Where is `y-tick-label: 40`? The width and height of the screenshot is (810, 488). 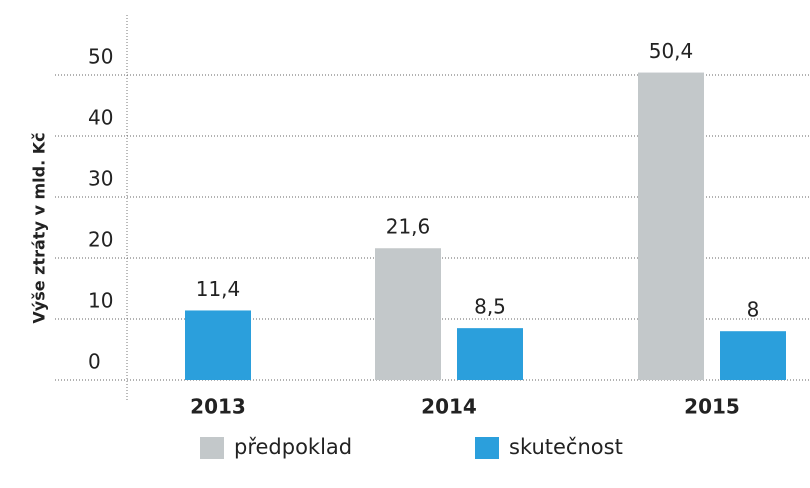
y-tick-label: 40 is located at coordinates (100, 118).